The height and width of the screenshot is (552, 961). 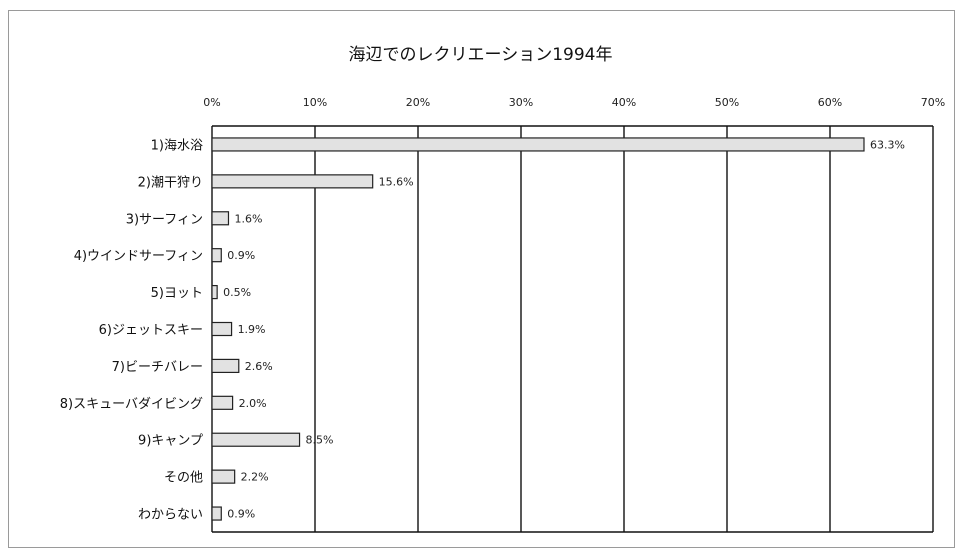 I want to click on x-tick-label: 70%, so click(x=933, y=102).